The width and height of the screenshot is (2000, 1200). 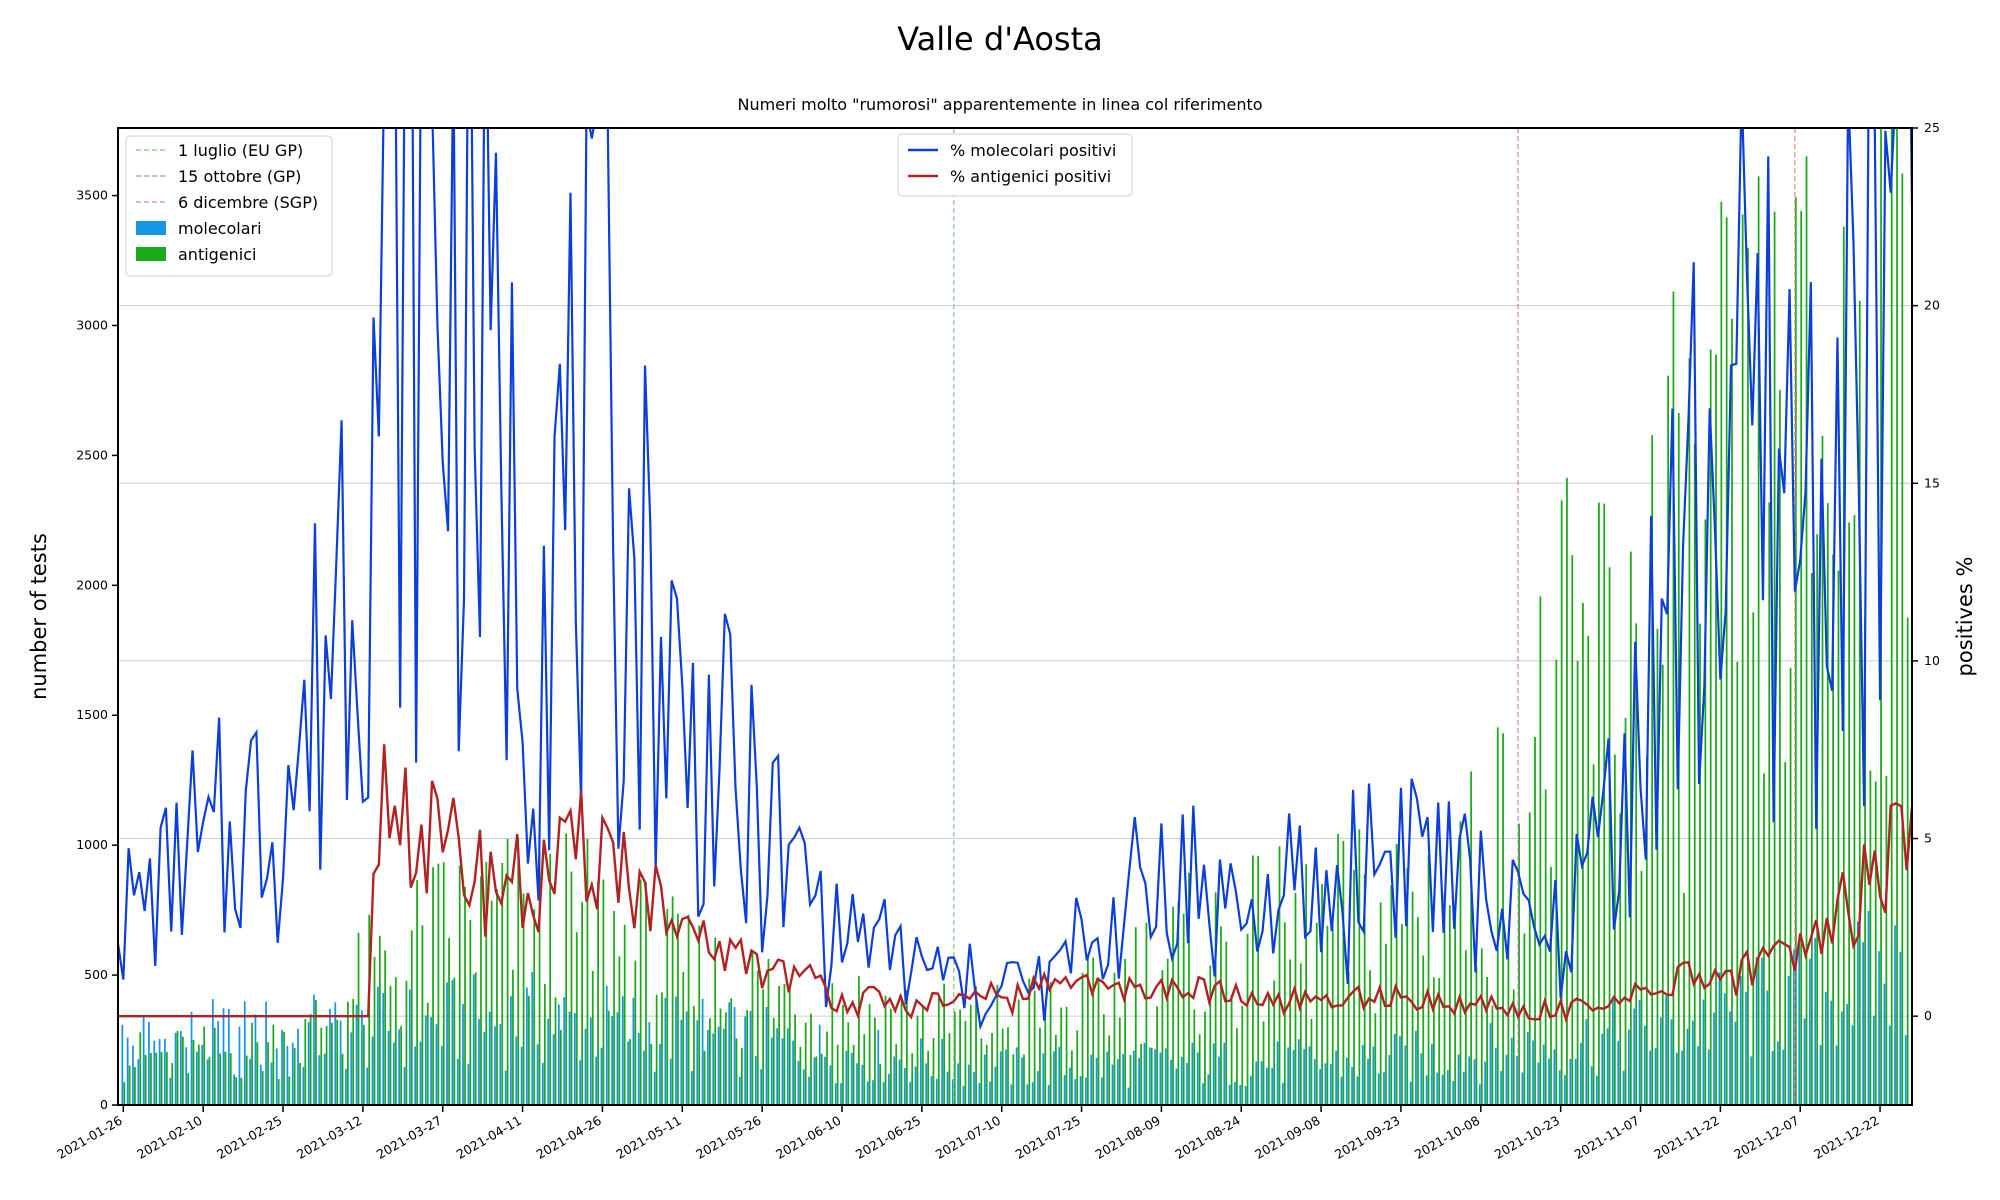 I want to click on legend-box, so click(x=1015, y=165).